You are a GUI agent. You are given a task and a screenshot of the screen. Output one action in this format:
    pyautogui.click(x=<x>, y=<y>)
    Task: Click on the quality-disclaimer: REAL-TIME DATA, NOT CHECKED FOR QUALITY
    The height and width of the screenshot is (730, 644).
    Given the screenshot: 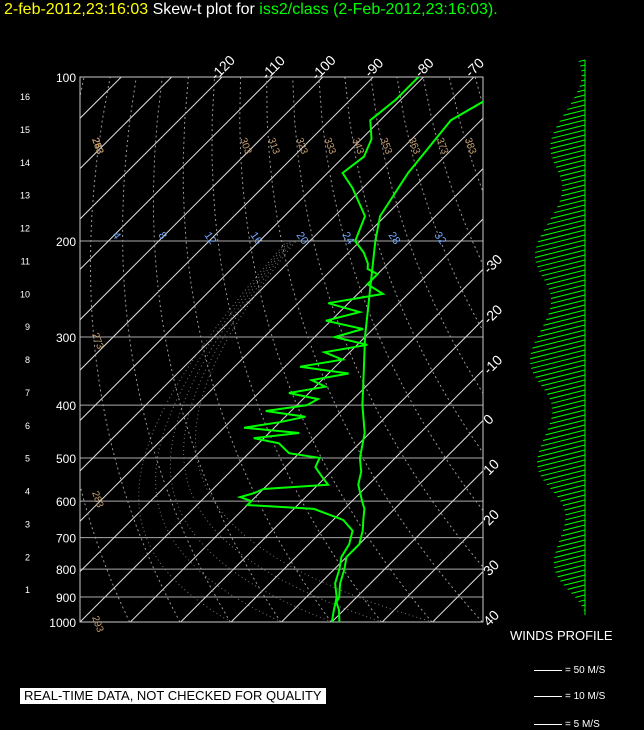 What is the action you would take?
    pyautogui.click(x=173, y=696)
    